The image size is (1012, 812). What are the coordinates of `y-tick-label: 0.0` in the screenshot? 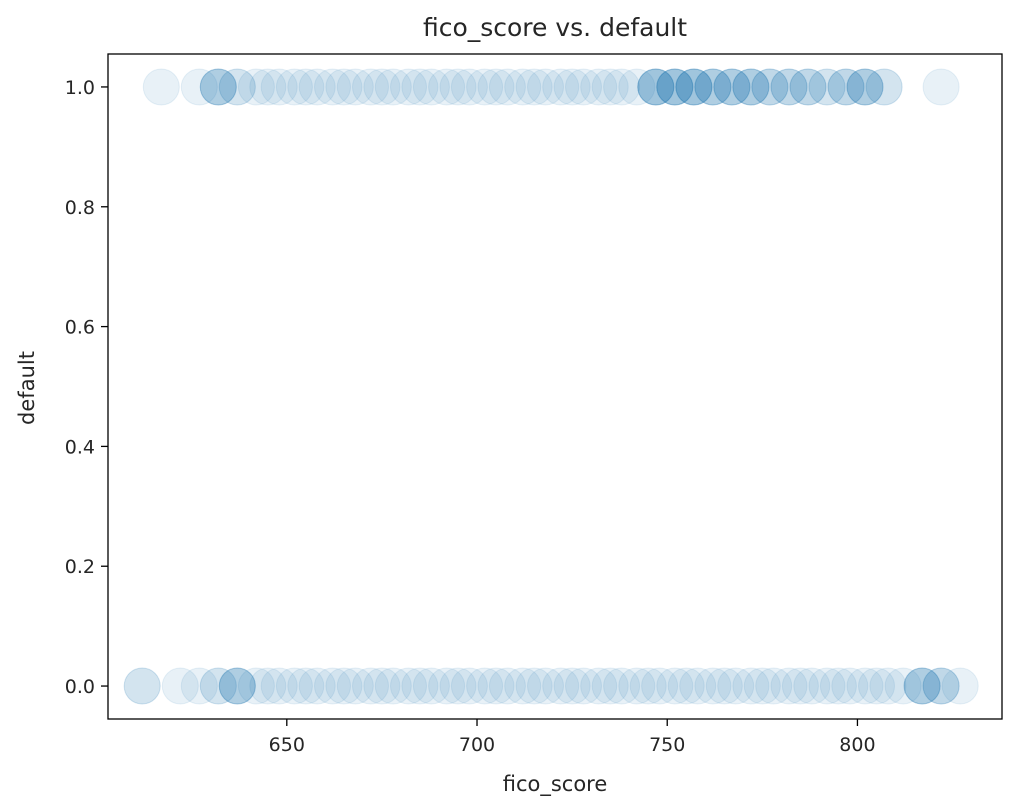 It's located at (80, 687).